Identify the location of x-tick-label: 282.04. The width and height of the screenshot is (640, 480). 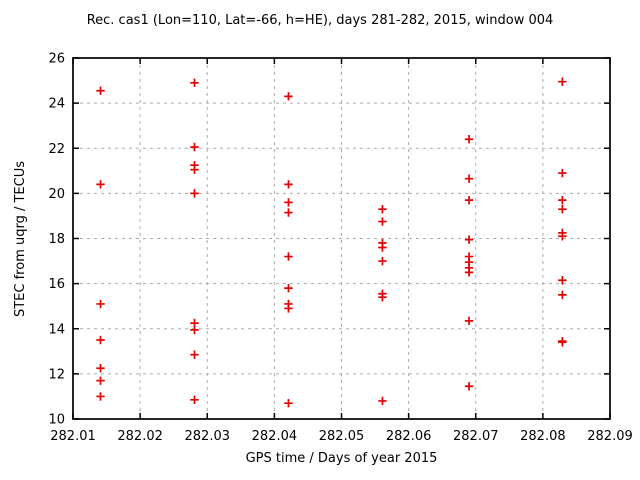
(275, 436).